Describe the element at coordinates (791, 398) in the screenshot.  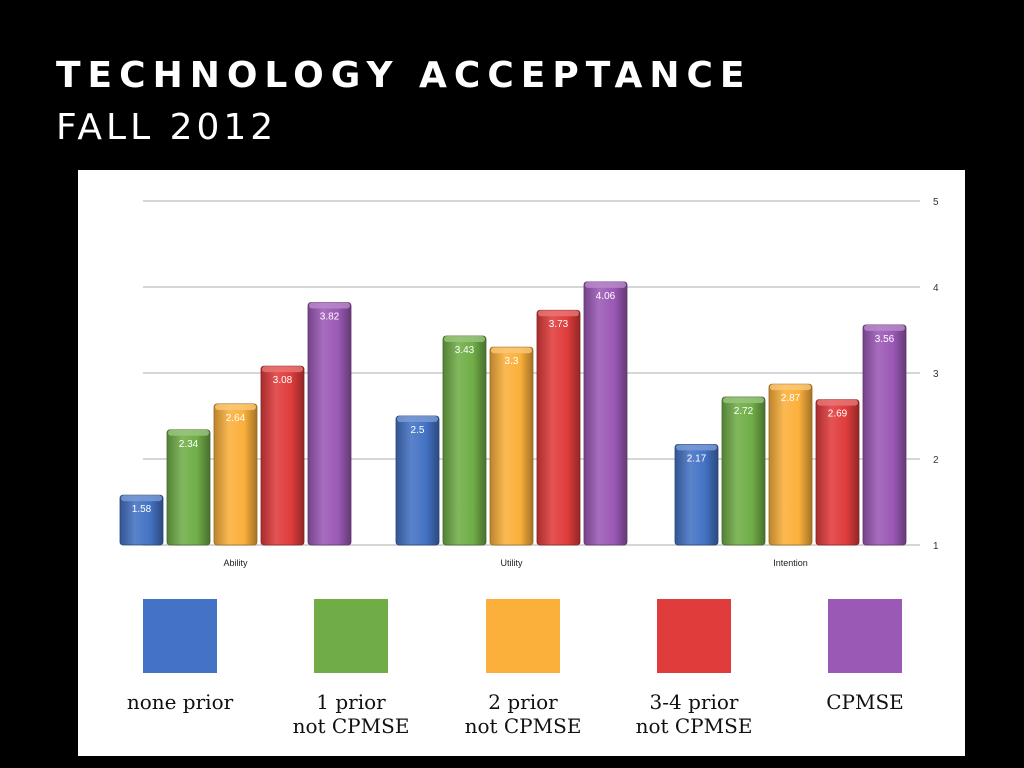
I see `data-label: 2.87` at that location.